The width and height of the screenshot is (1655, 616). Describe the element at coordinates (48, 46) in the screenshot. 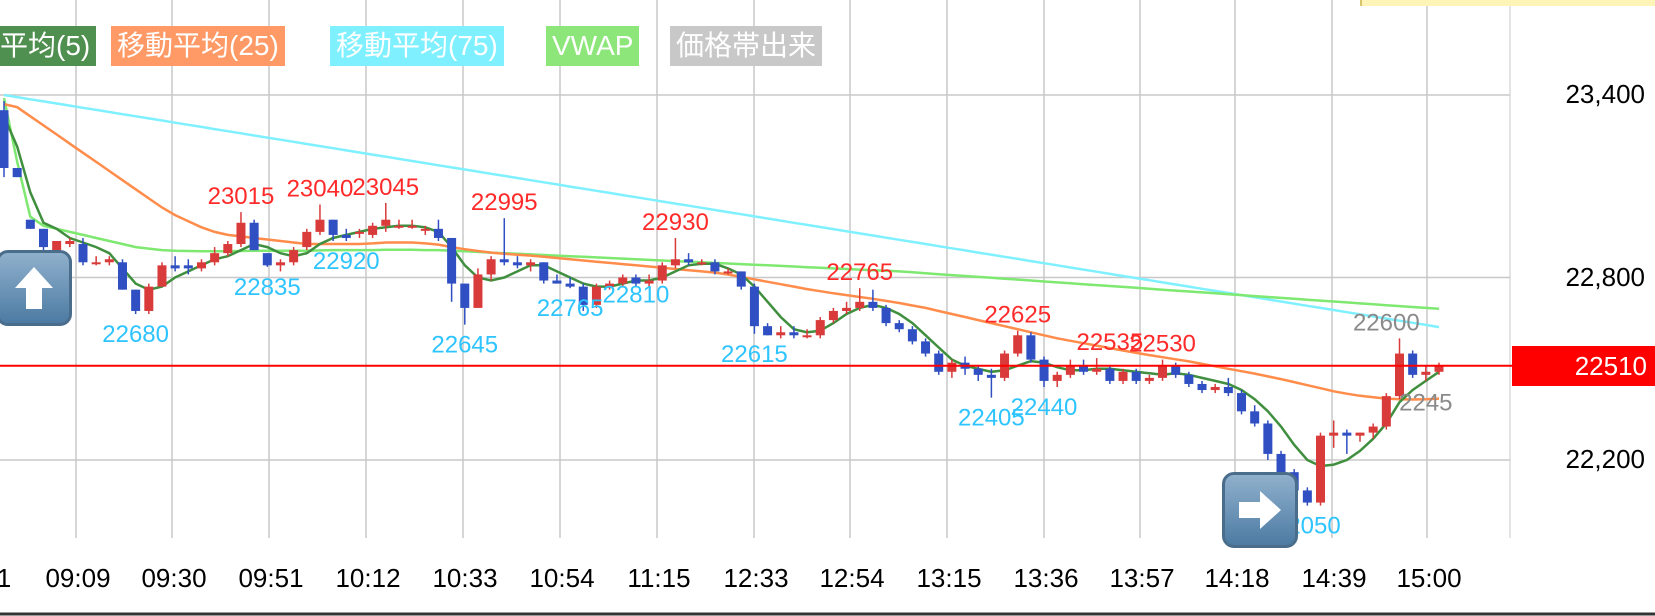

I see `legend-ma5: 平均(5)` at that location.